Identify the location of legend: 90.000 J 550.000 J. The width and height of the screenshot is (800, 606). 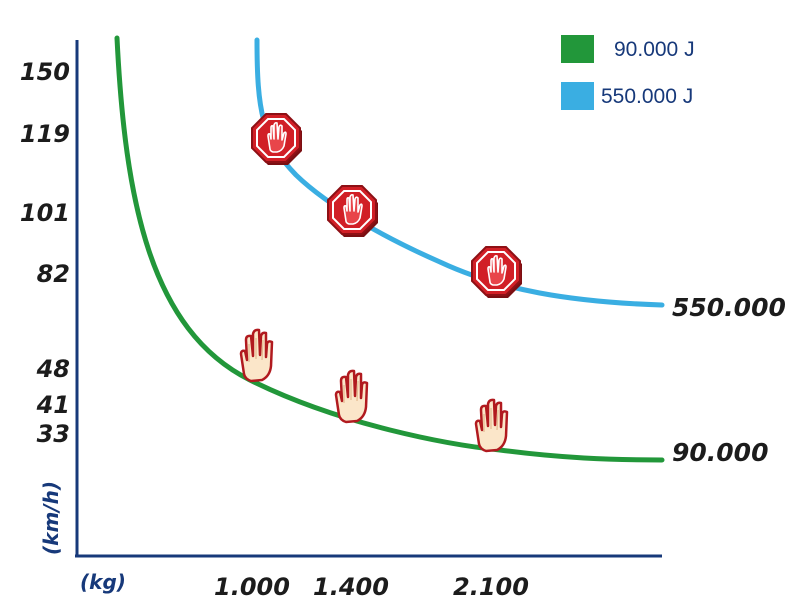
(628, 72).